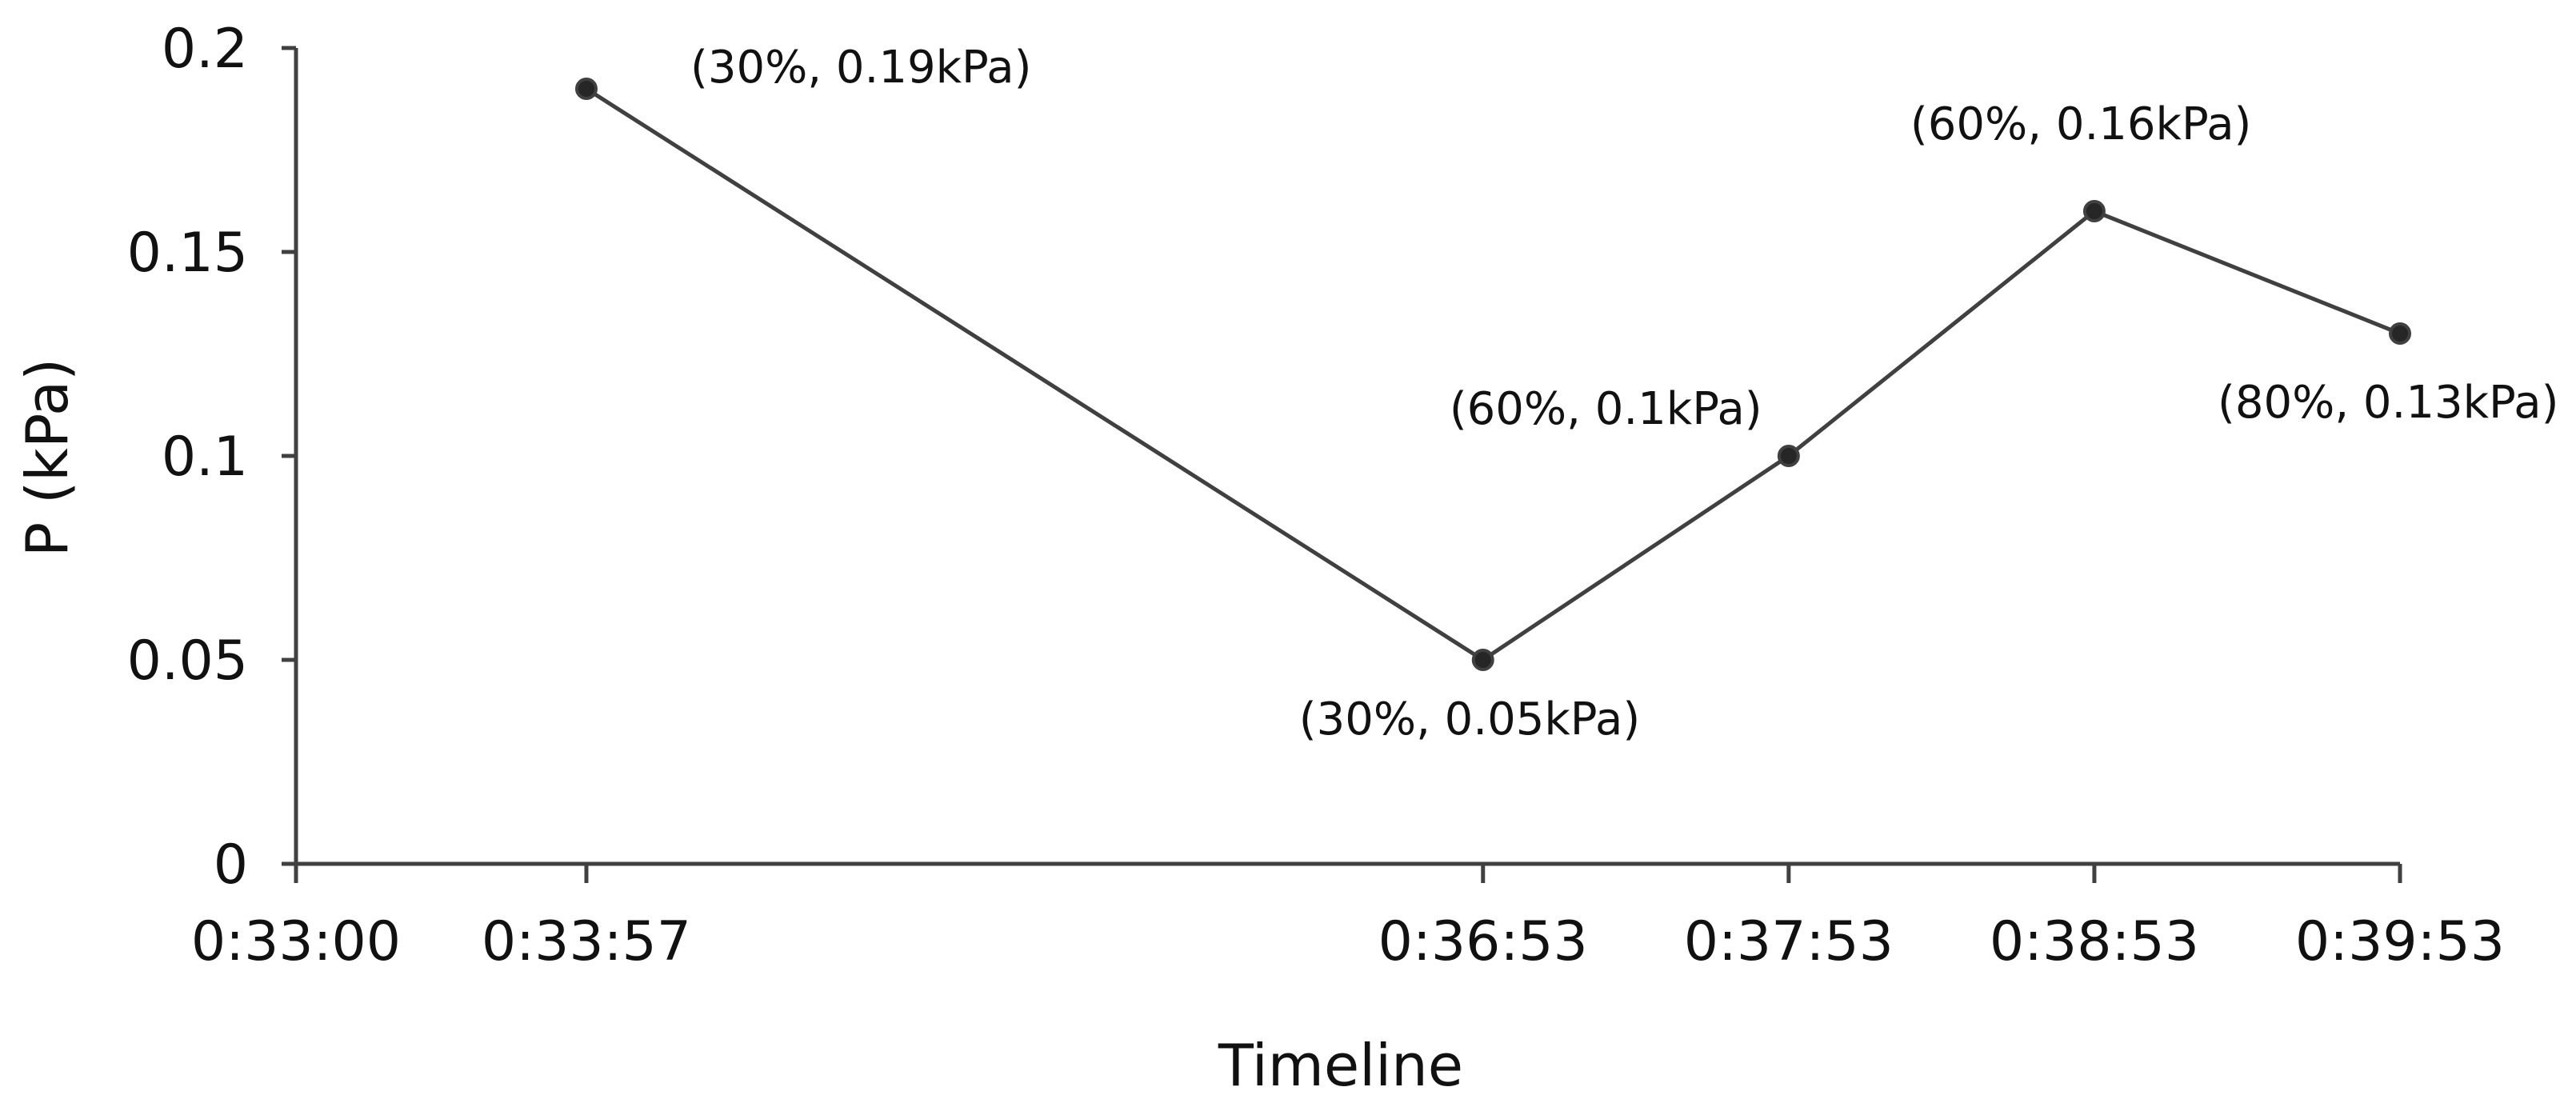 The image size is (2576, 1111). What do you see at coordinates (205, 457) in the screenshot?
I see `y-tick-label: 0.1` at bounding box center [205, 457].